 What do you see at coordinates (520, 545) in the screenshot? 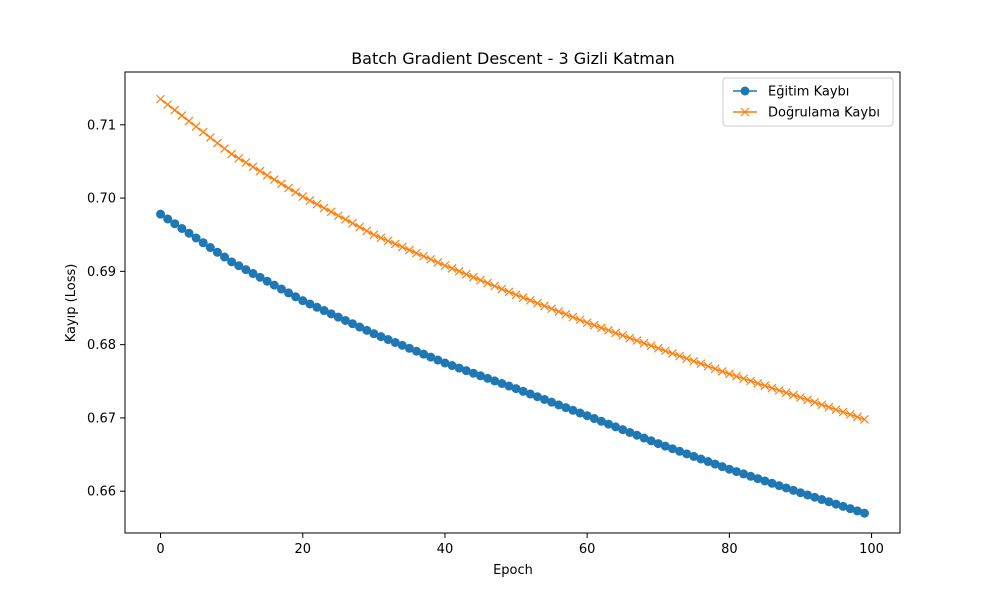
I see `x-axis: 0 20 40 60 80 100` at bounding box center [520, 545].